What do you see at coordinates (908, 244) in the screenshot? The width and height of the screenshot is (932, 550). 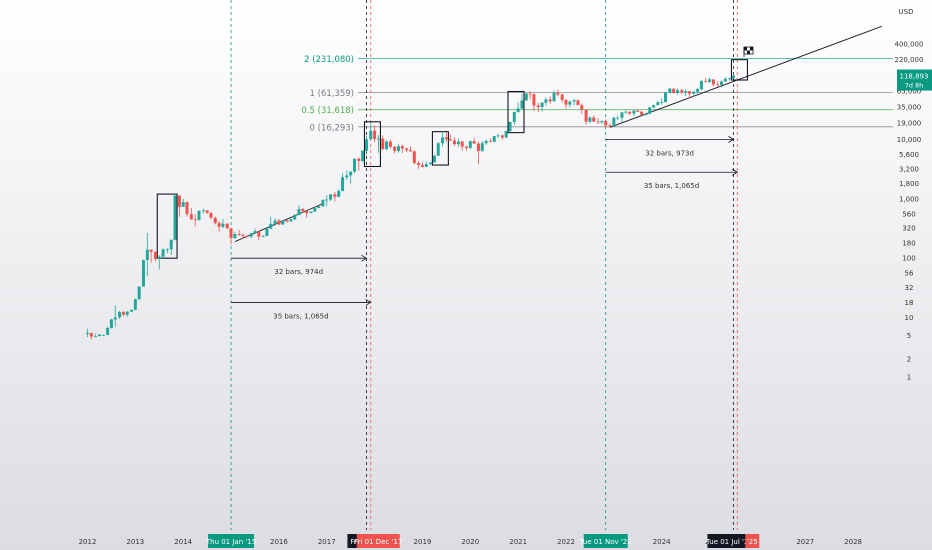 I see `y-tick-label: 180` at bounding box center [908, 244].